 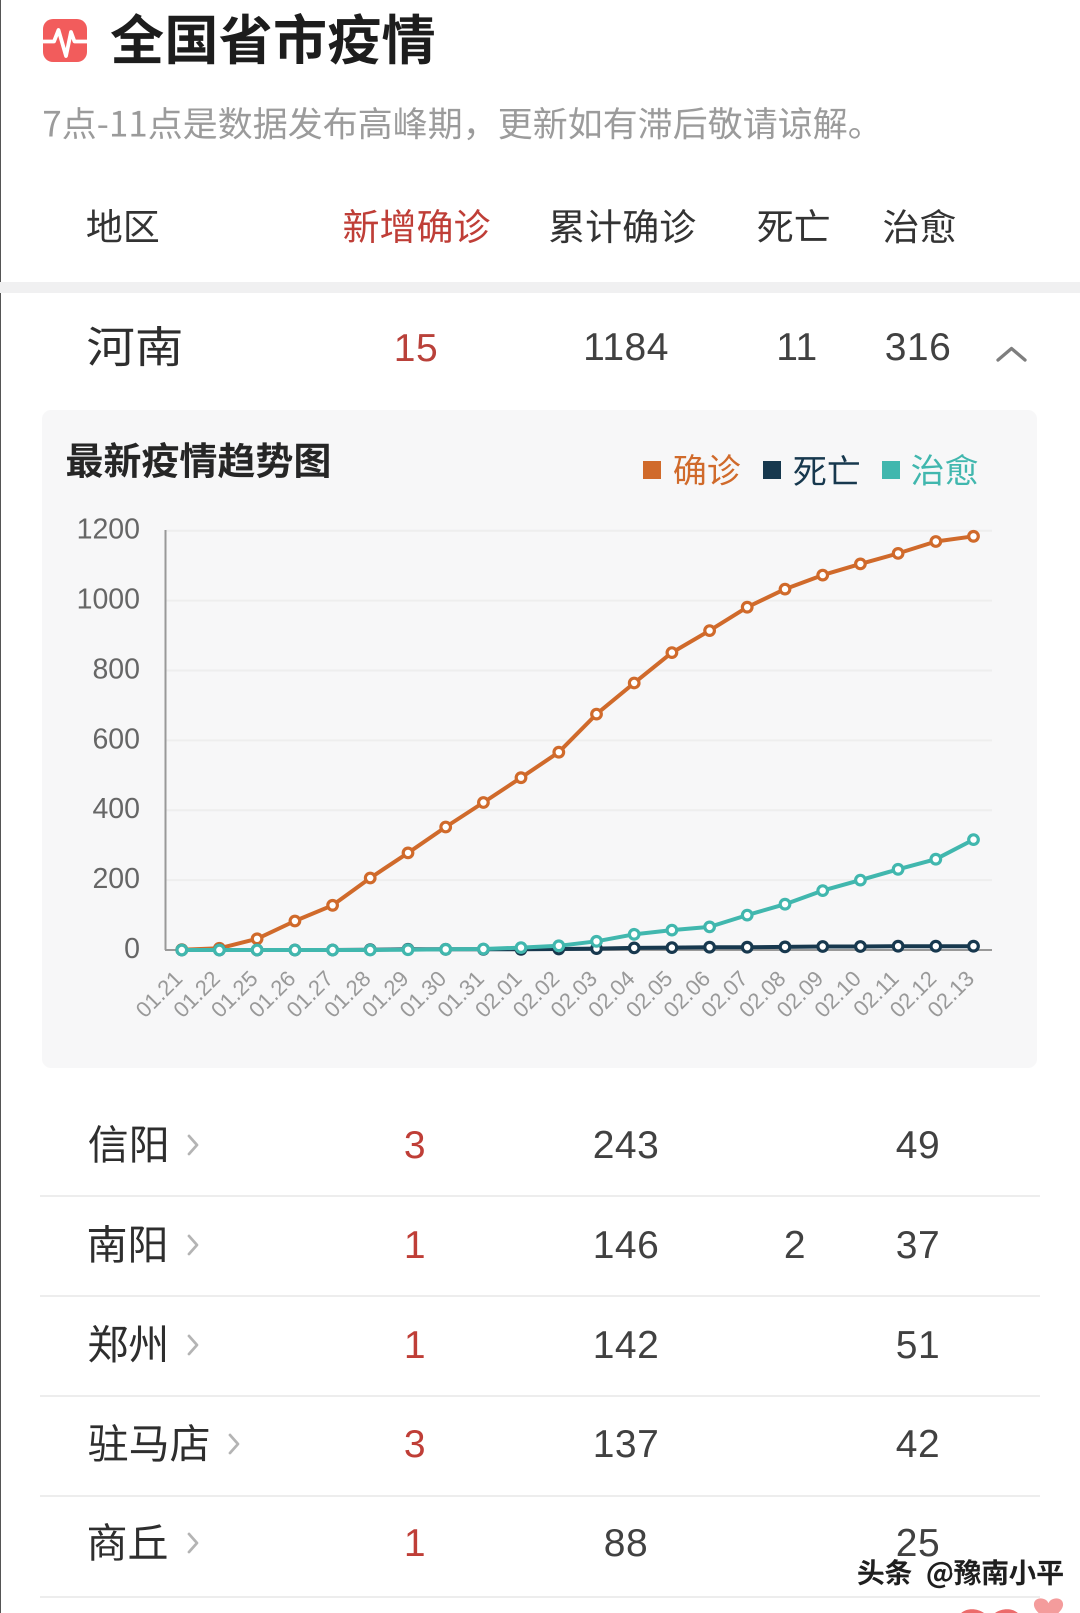 I want to click on svg-text: 600, so click(x=116, y=739).